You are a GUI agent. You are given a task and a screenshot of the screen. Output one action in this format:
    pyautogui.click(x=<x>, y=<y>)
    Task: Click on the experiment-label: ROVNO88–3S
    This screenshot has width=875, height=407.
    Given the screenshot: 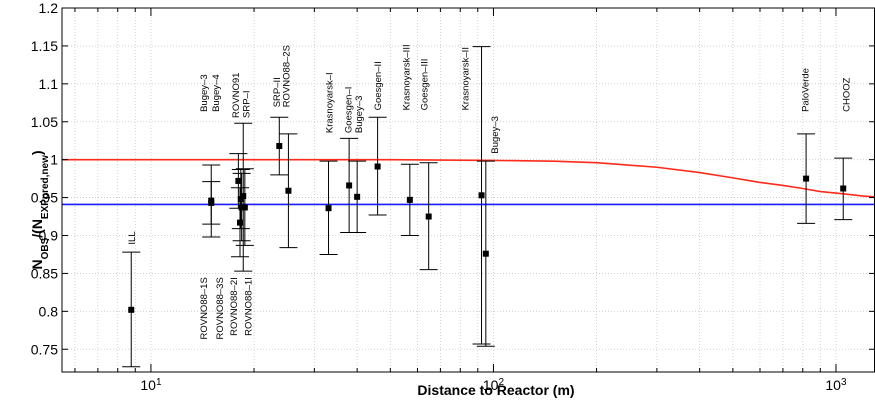 What is the action you would take?
    pyautogui.click(x=220, y=308)
    